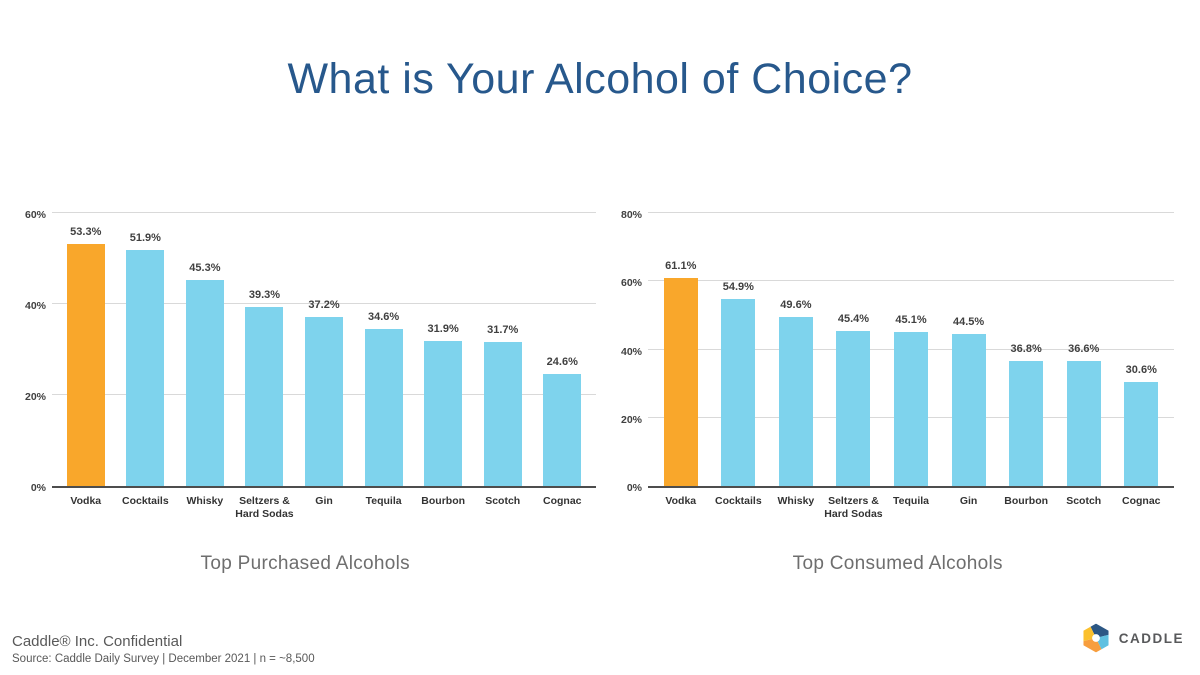  I want to click on value-label: 53.3%, so click(86, 231).